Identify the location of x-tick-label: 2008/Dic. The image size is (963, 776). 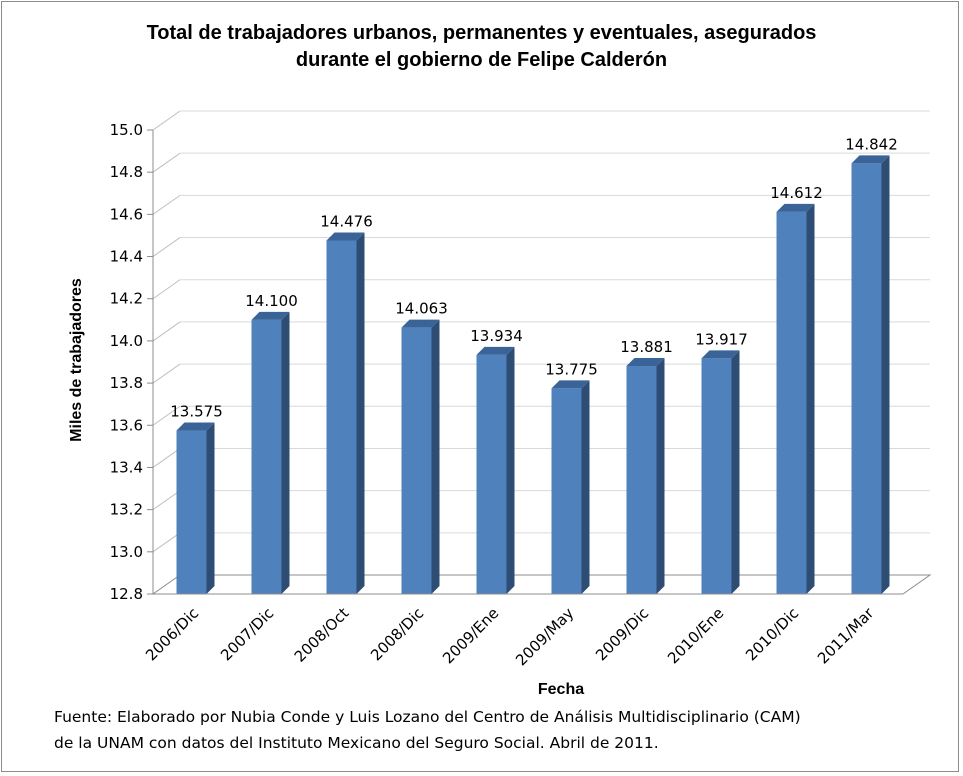
(397, 634).